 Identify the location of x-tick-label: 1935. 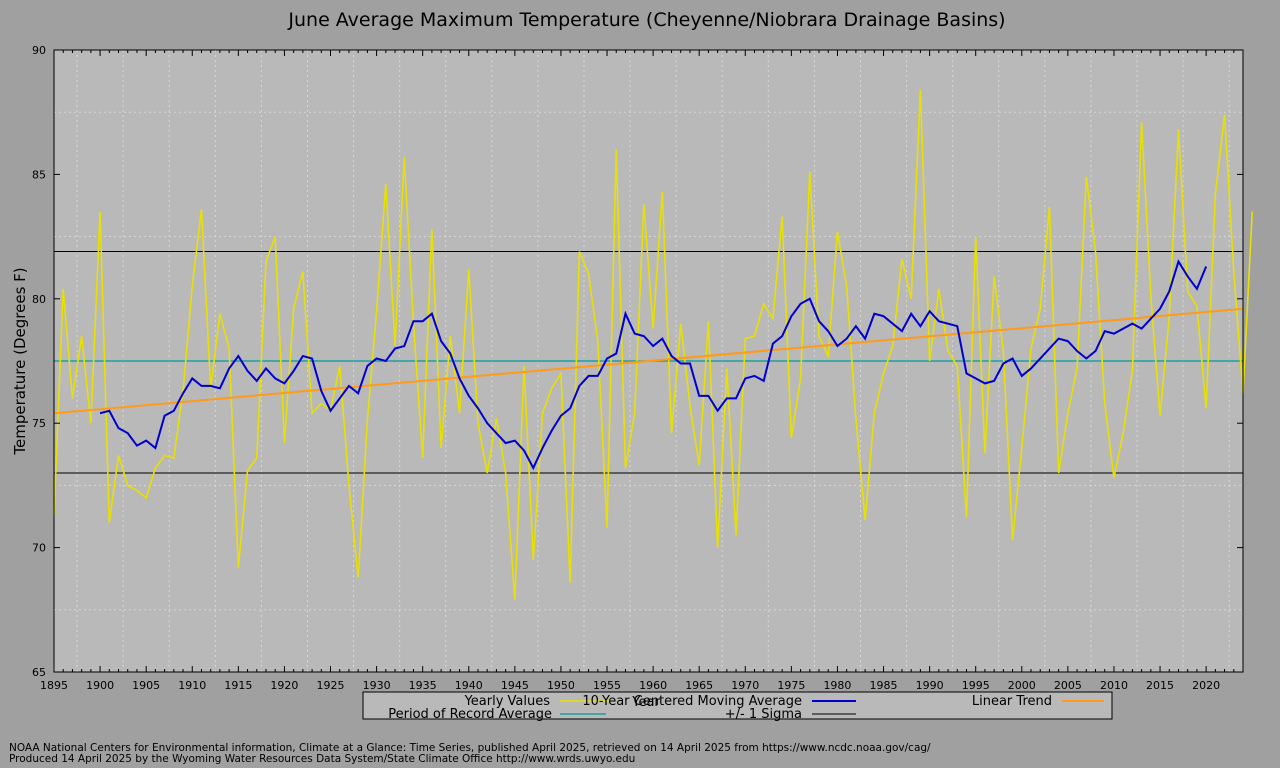
(423, 685).